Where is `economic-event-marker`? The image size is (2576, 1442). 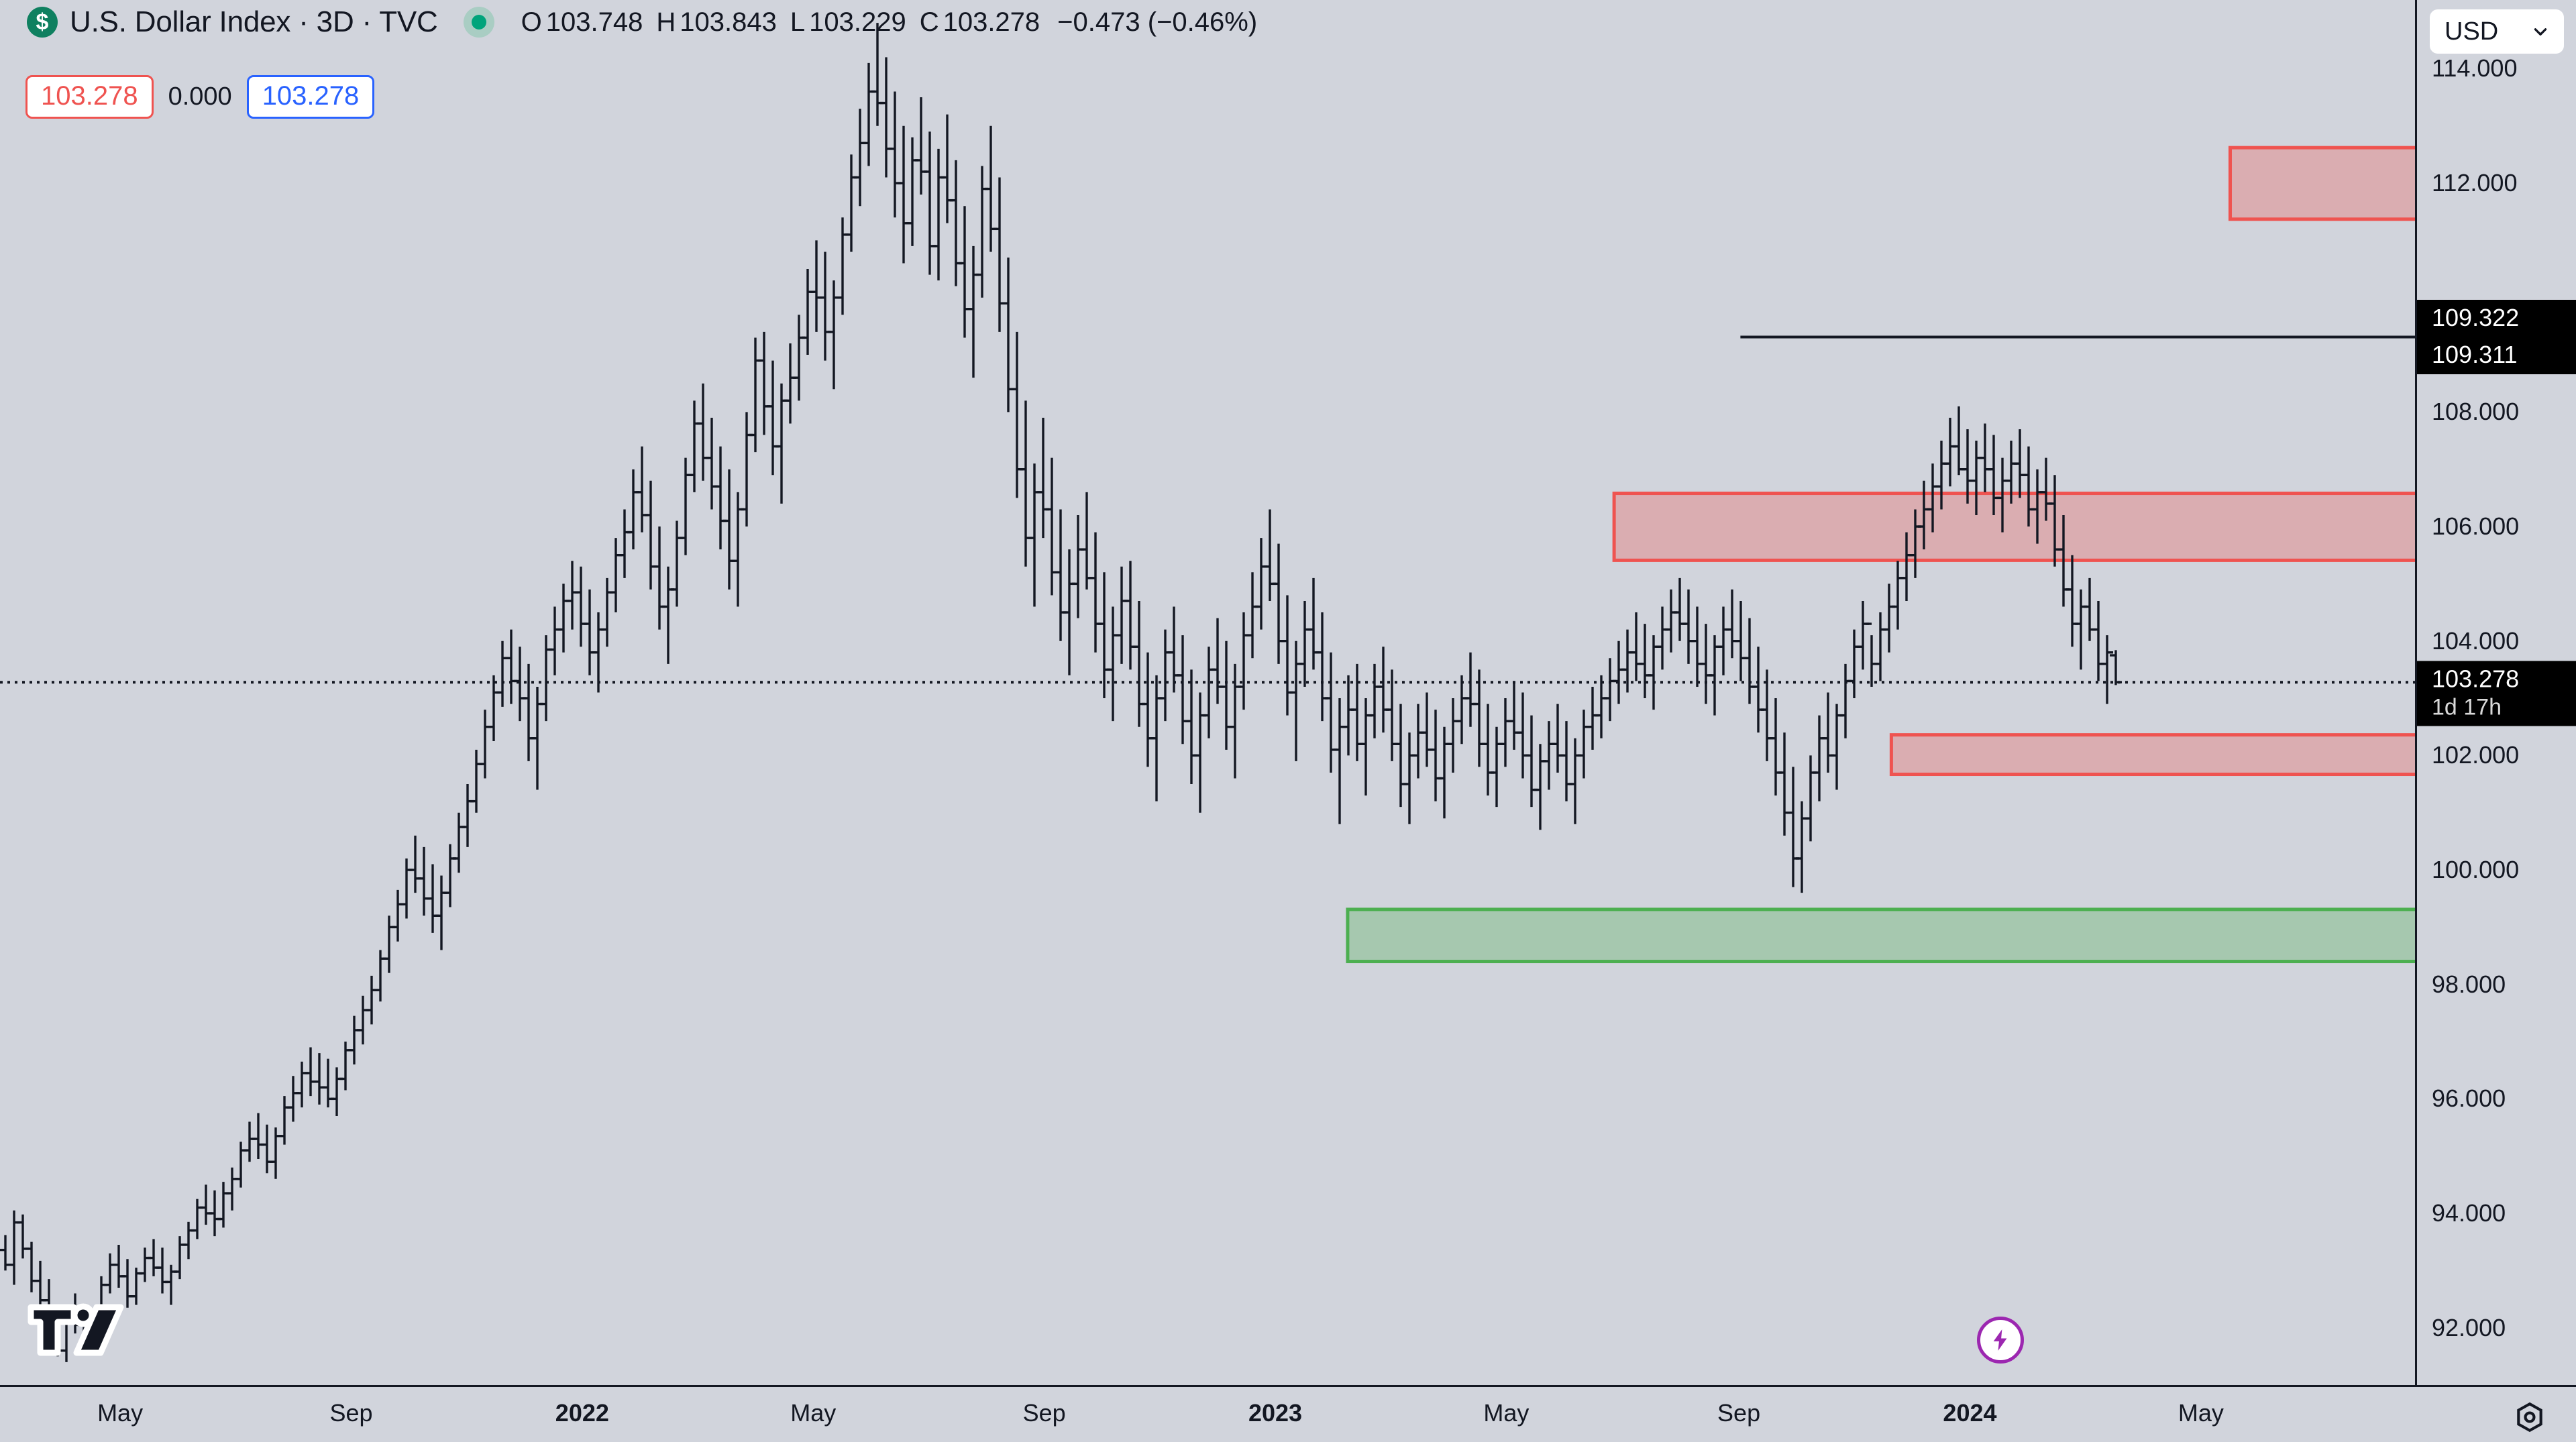 economic-event-marker is located at coordinates (2000, 1340).